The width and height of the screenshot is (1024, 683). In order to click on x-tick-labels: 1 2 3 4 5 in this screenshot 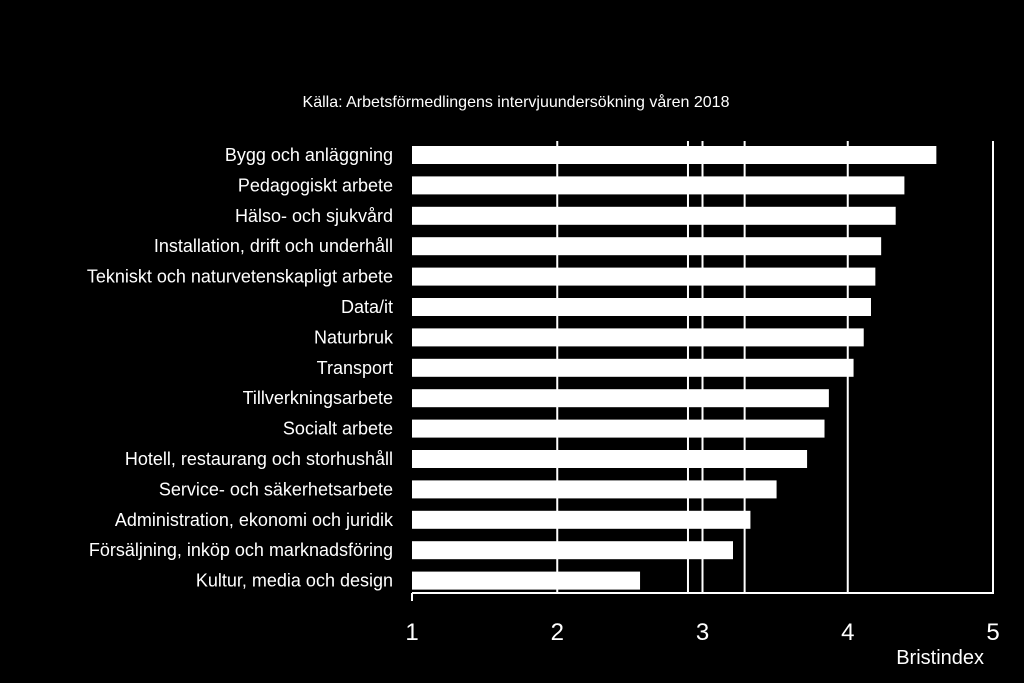, I will do `click(702, 632)`.